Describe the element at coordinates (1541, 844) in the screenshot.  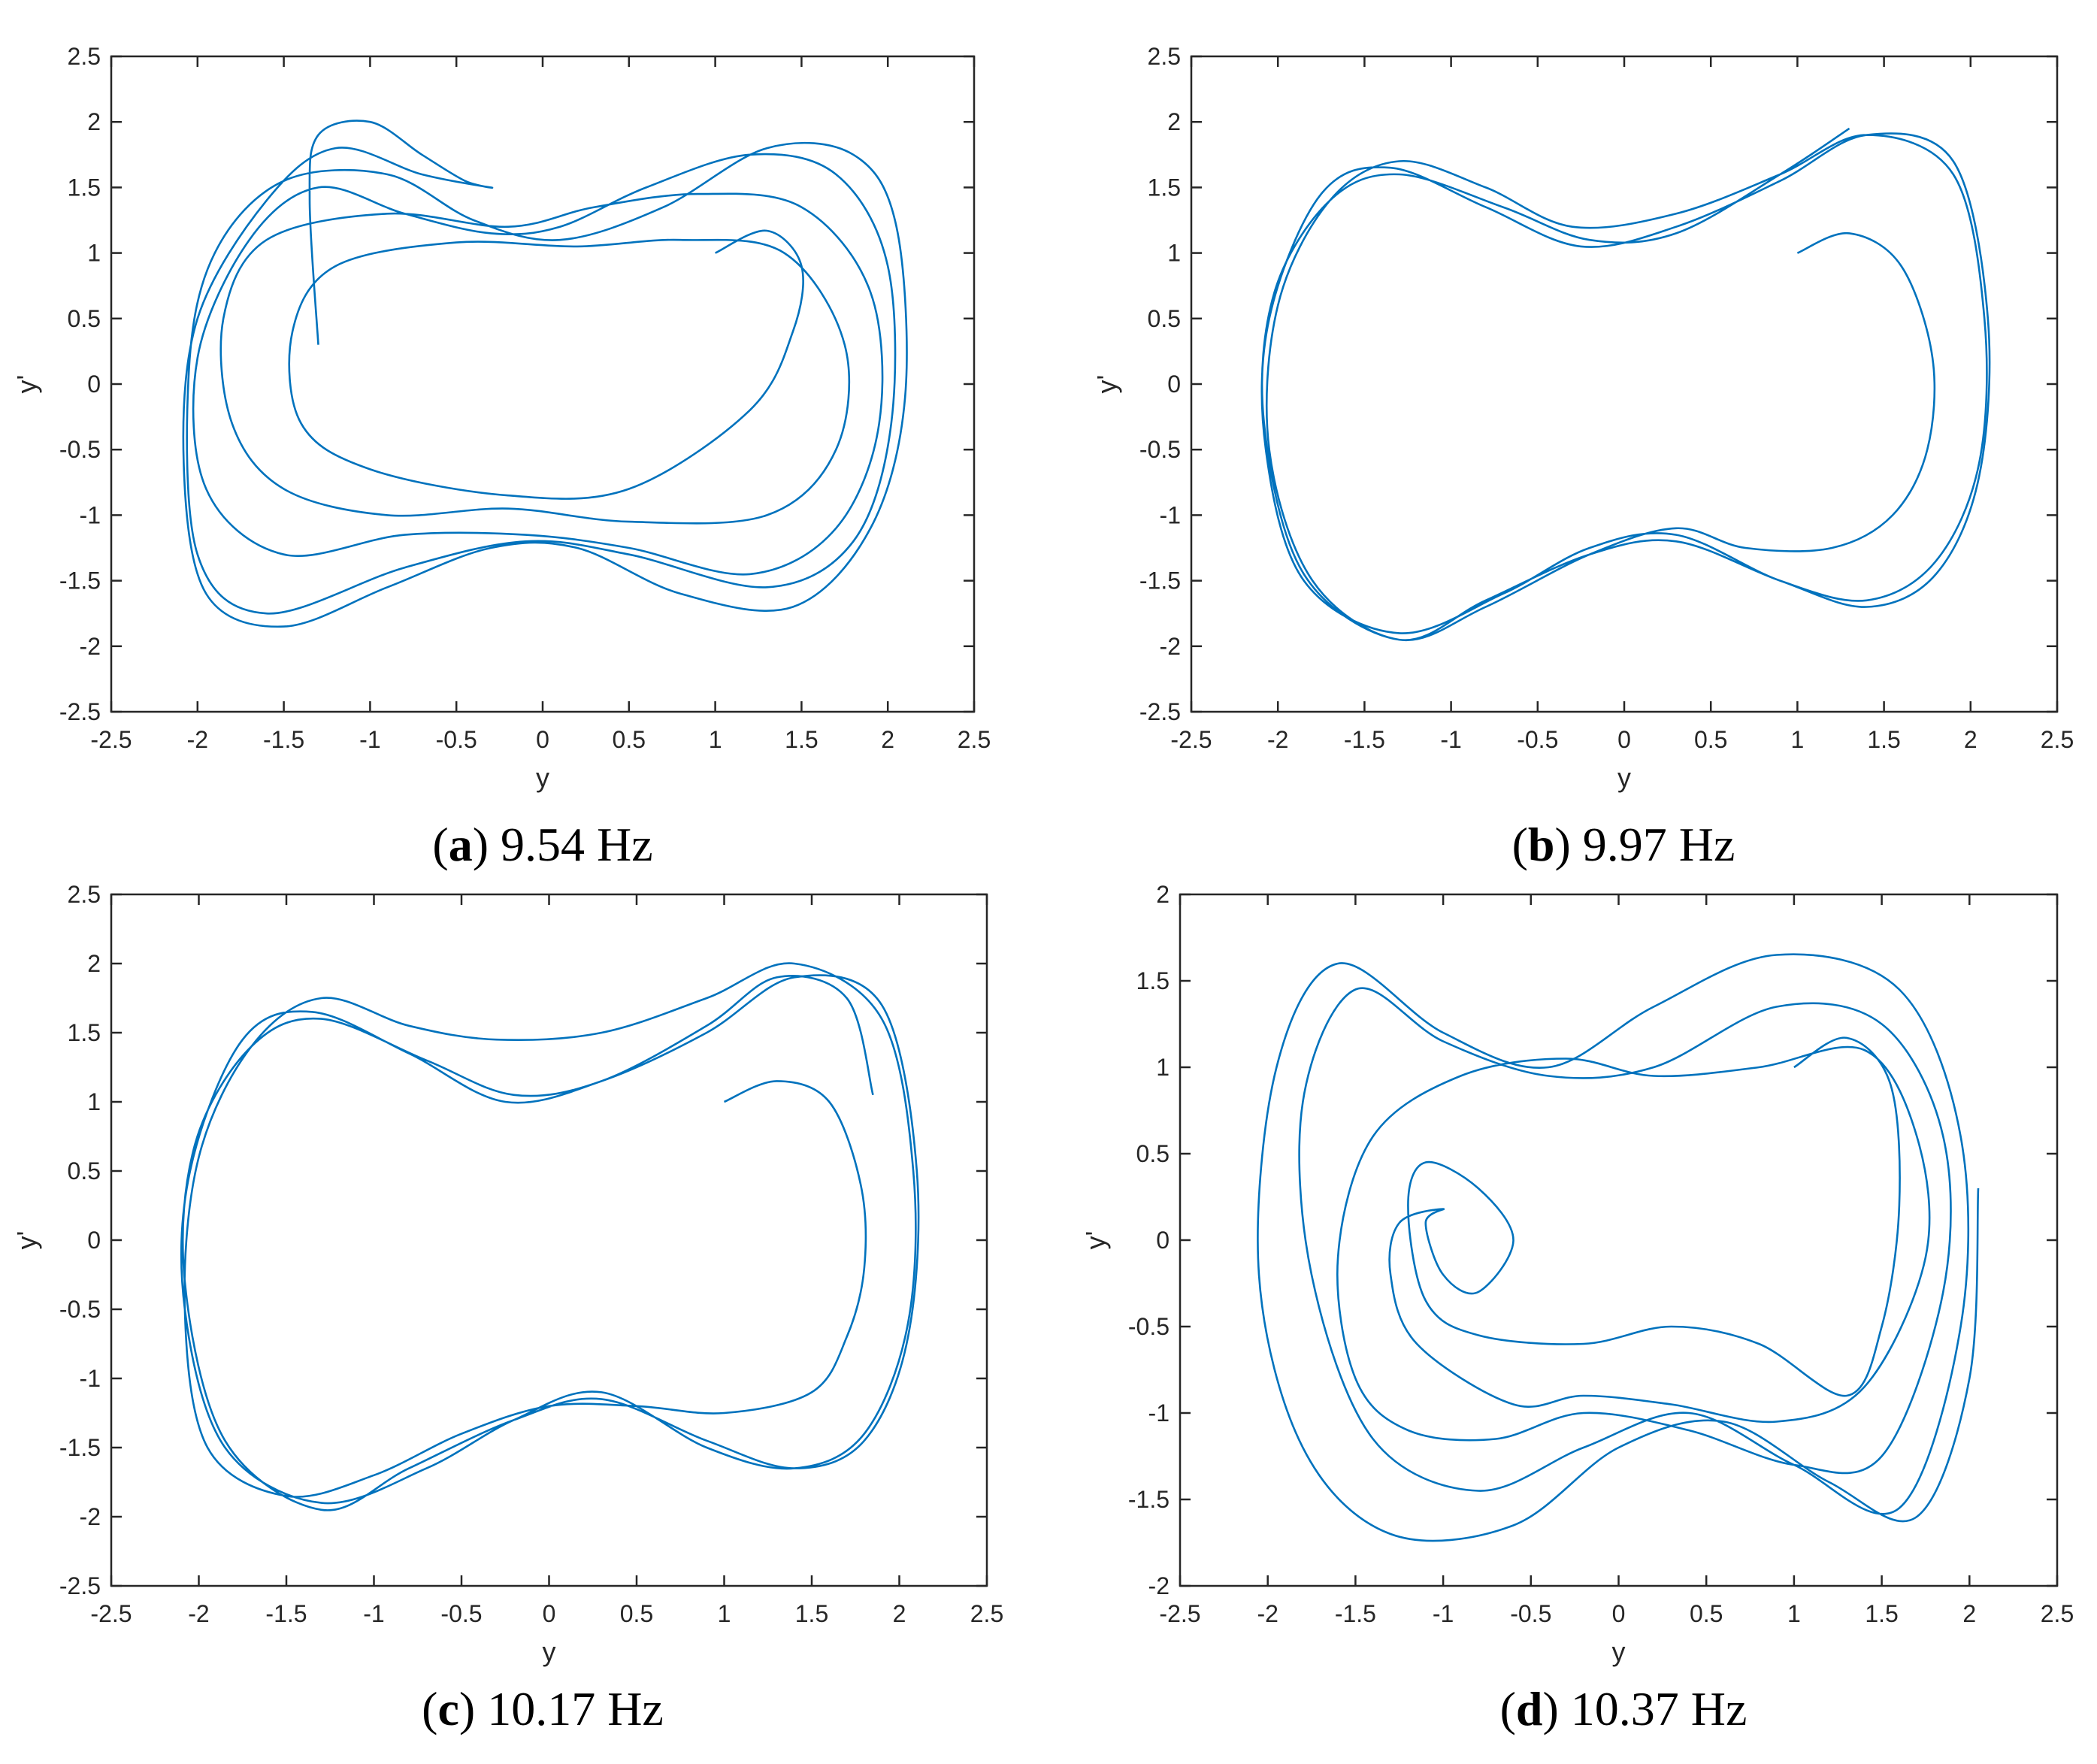
I see `caption-letter: b` at that location.